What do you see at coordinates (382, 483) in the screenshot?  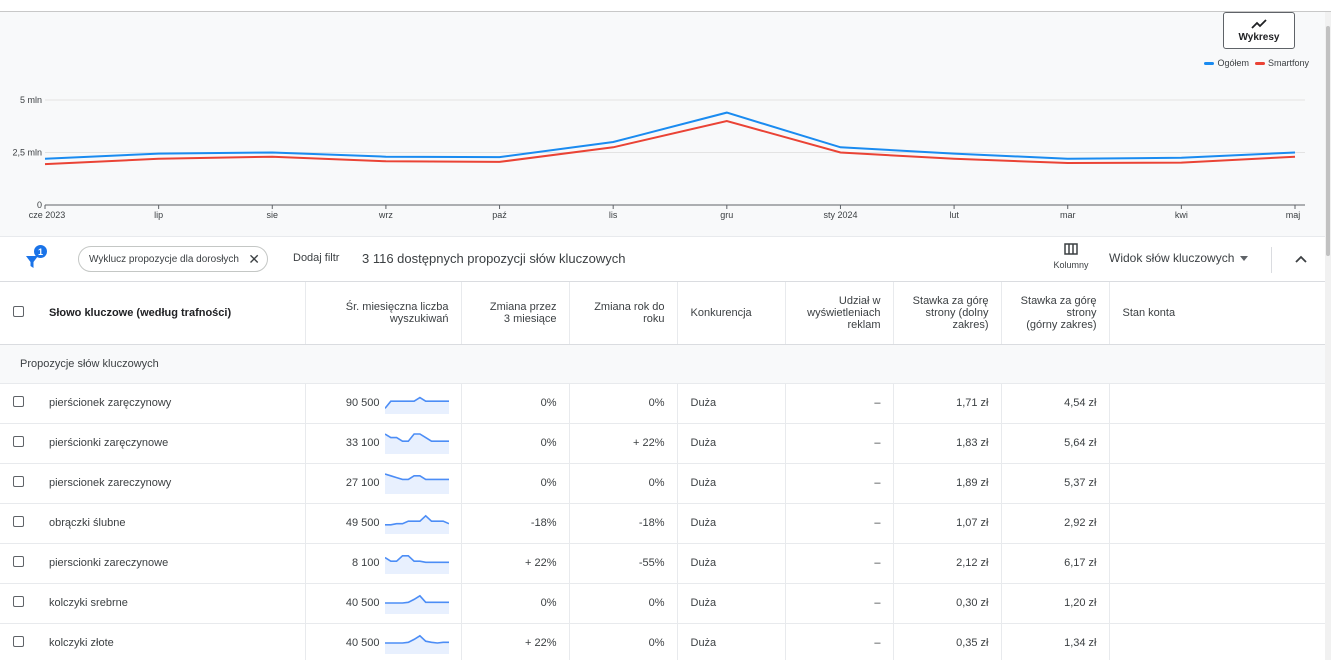 I see `avg-searches-cell: 27 100` at bounding box center [382, 483].